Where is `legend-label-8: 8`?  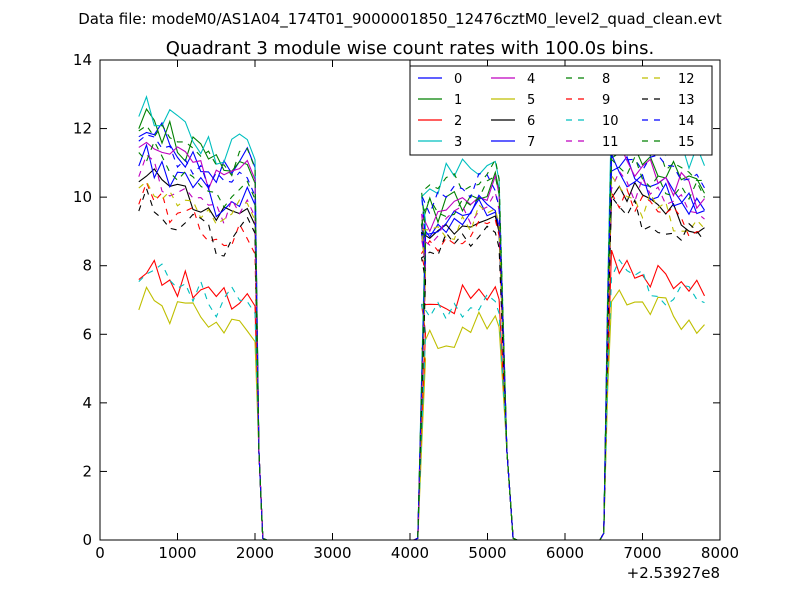
legend-label-8: 8 is located at coordinates (606, 79).